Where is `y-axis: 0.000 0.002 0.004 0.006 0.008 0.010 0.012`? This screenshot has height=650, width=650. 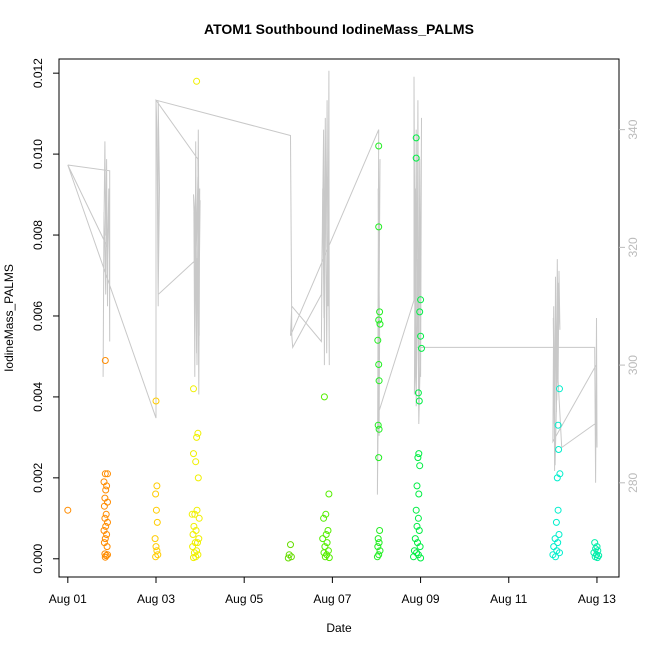
y-axis: 0.000 0.002 0.004 0.006 0.008 0.010 0.012 is located at coordinates (45, 316).